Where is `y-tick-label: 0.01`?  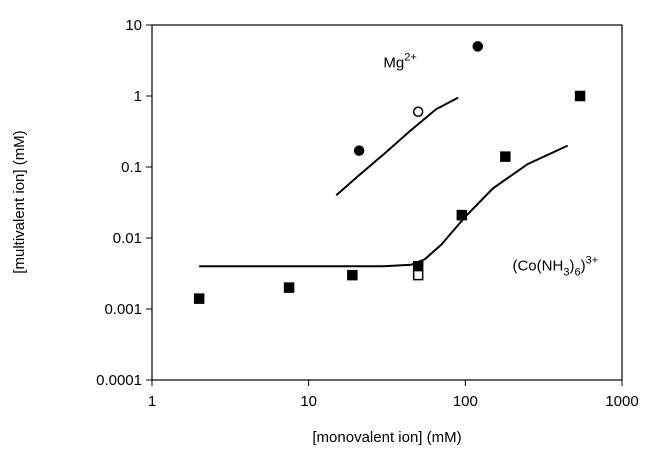 y-tick-label: 0.01 is located at coordinates (127, 238).